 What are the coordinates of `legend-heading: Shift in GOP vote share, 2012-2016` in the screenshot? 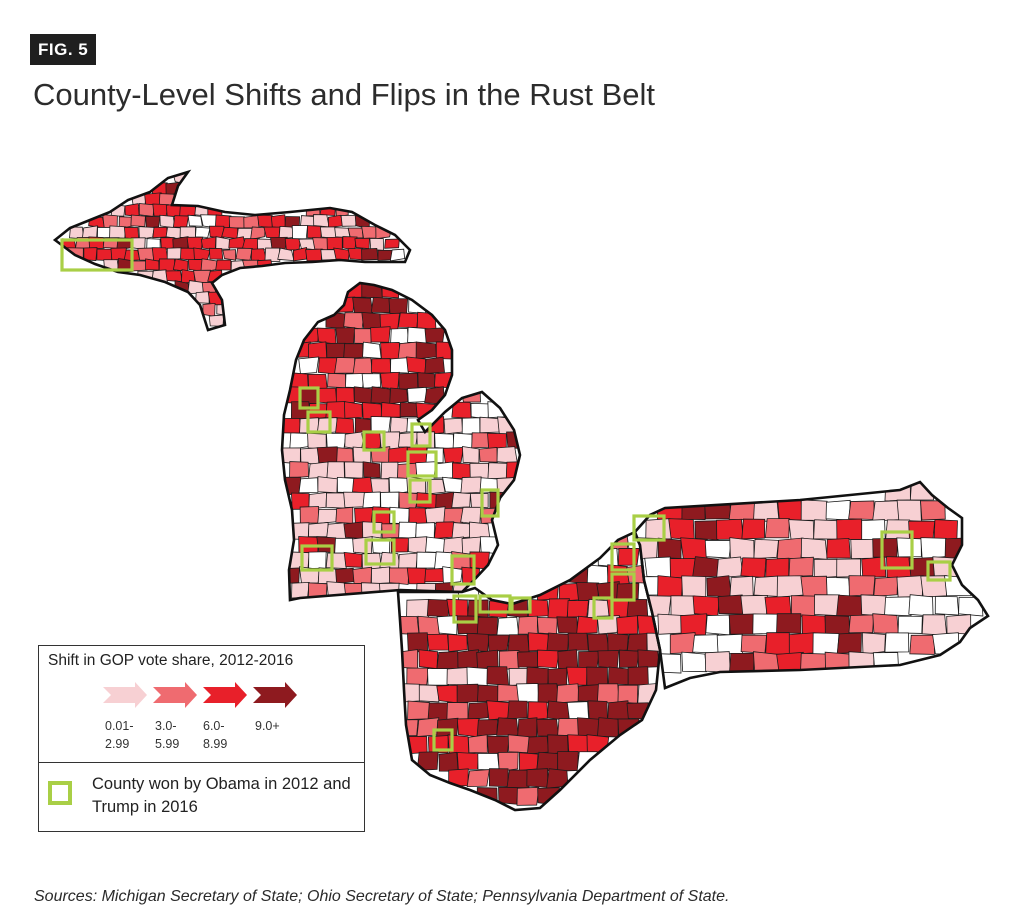 It's located at (171, 660).